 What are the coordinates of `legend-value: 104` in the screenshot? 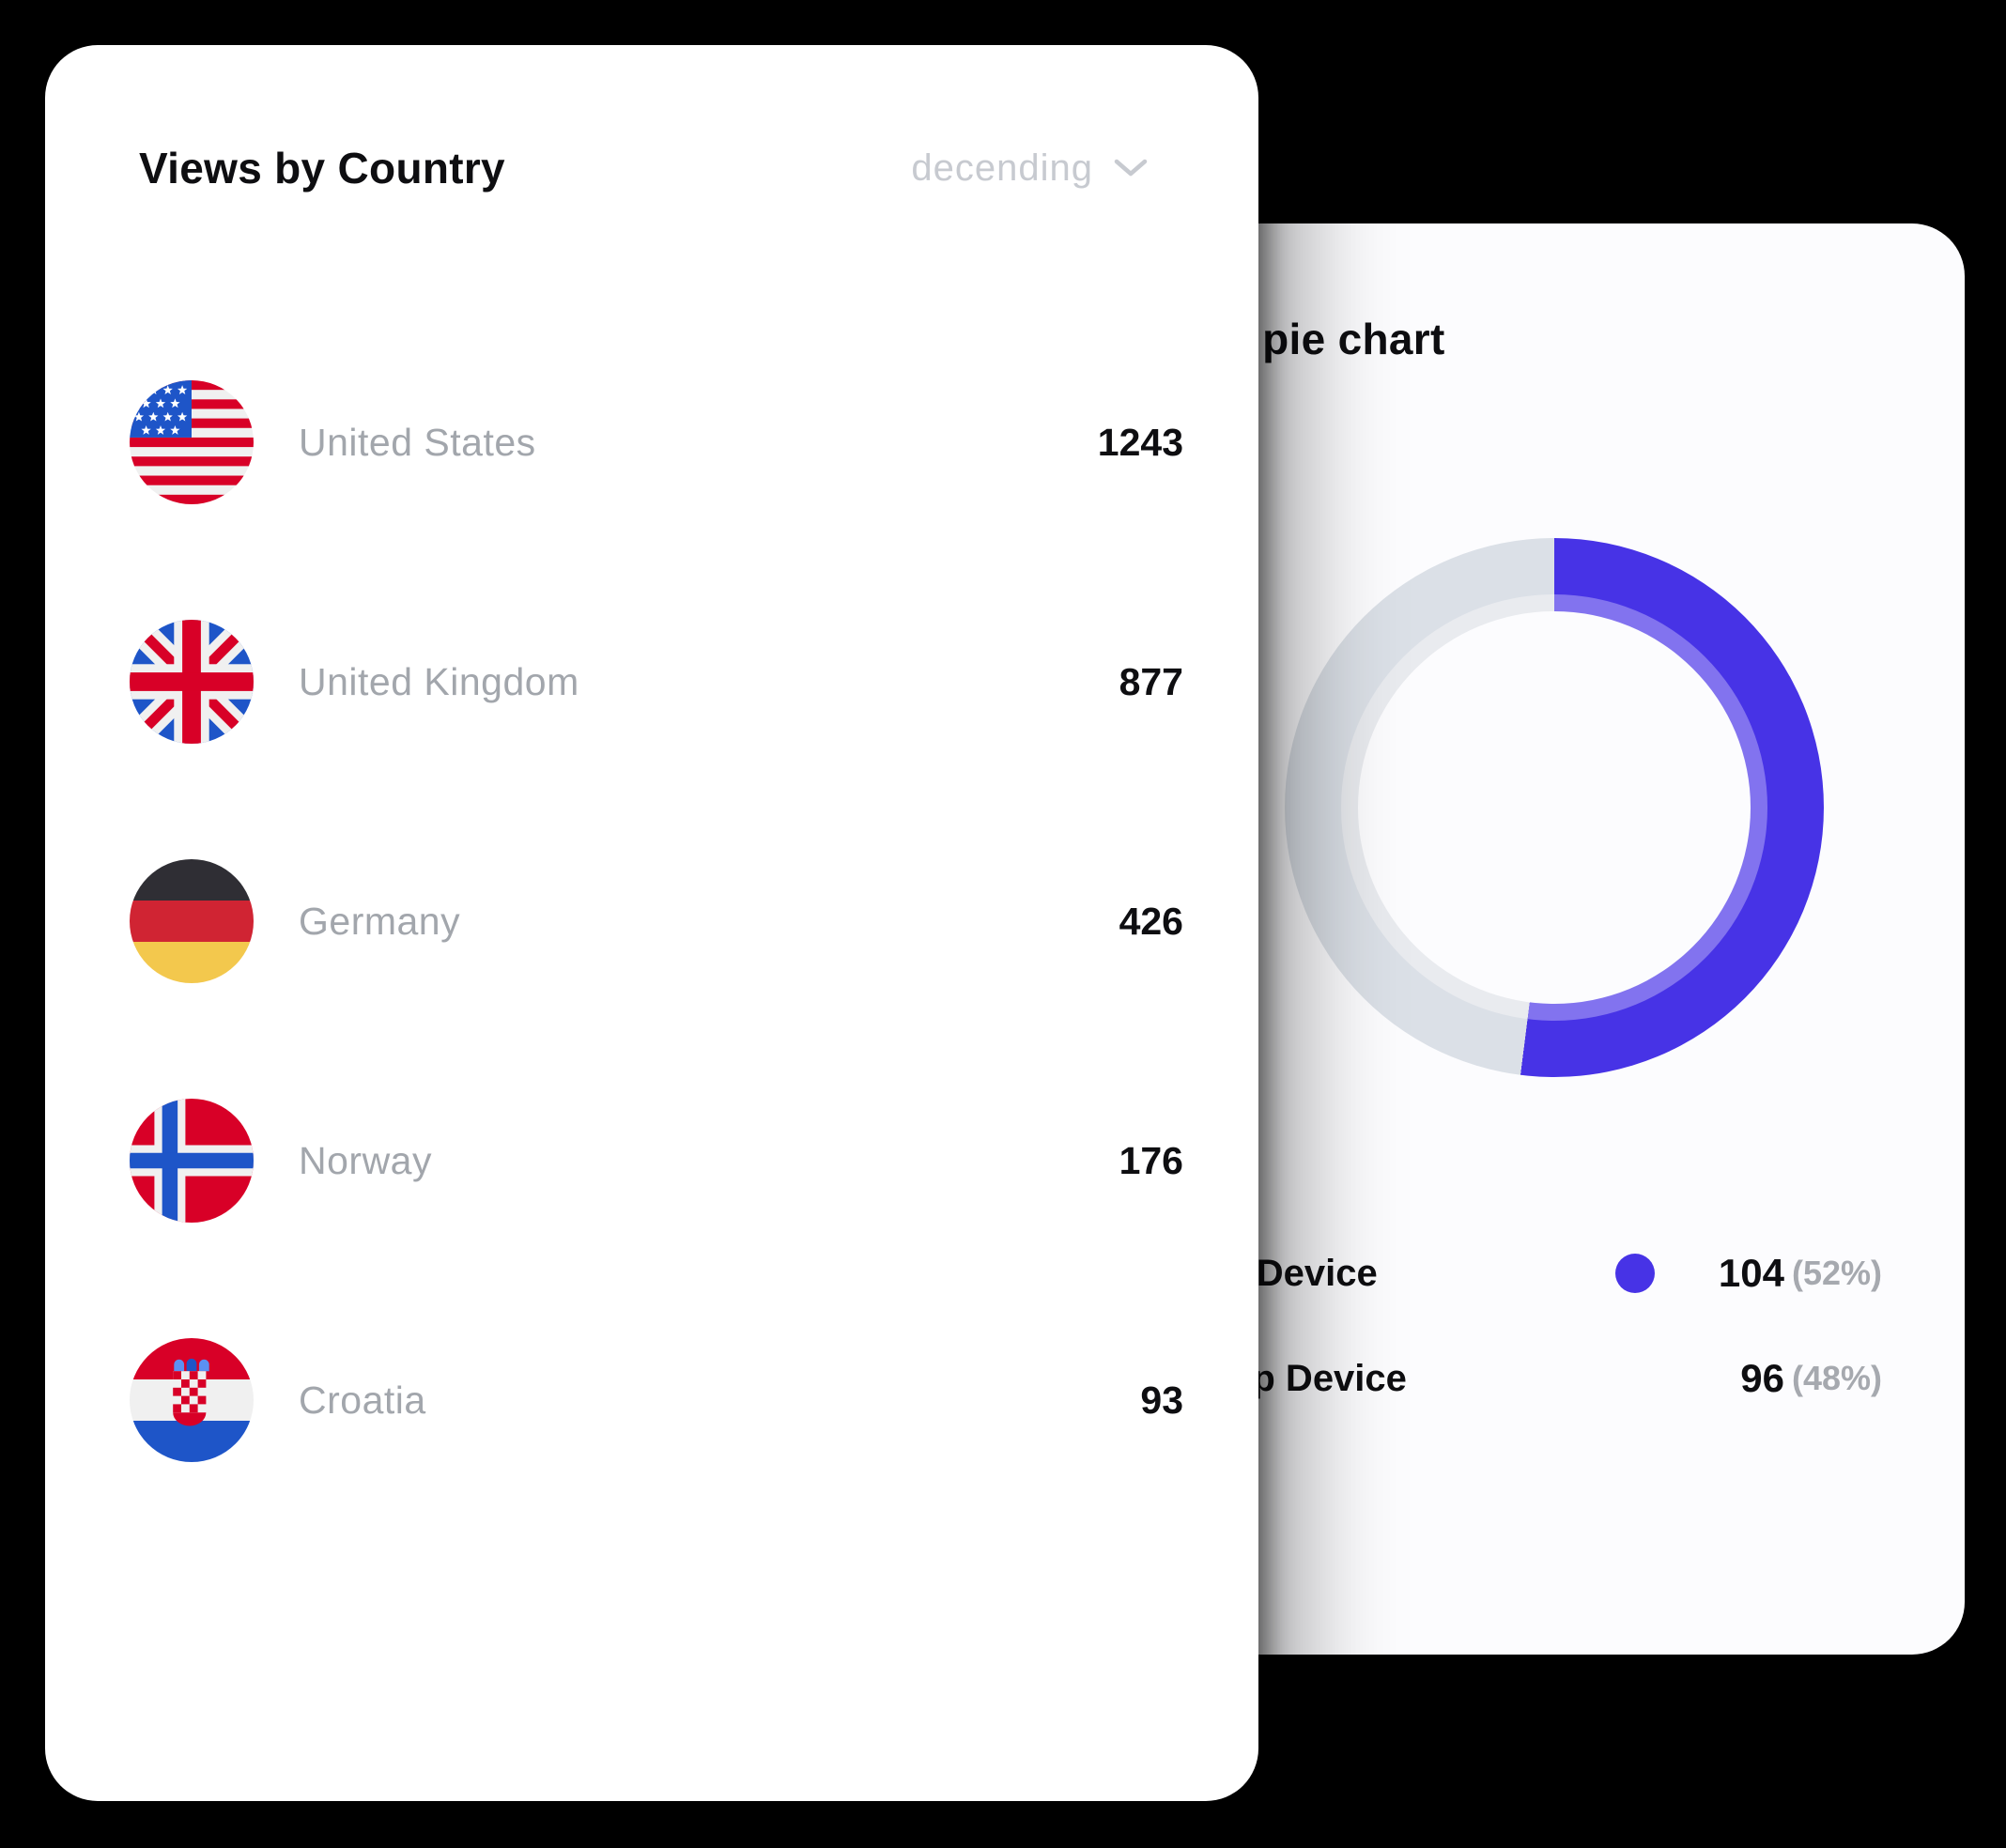 It's located at (1751, 1273).